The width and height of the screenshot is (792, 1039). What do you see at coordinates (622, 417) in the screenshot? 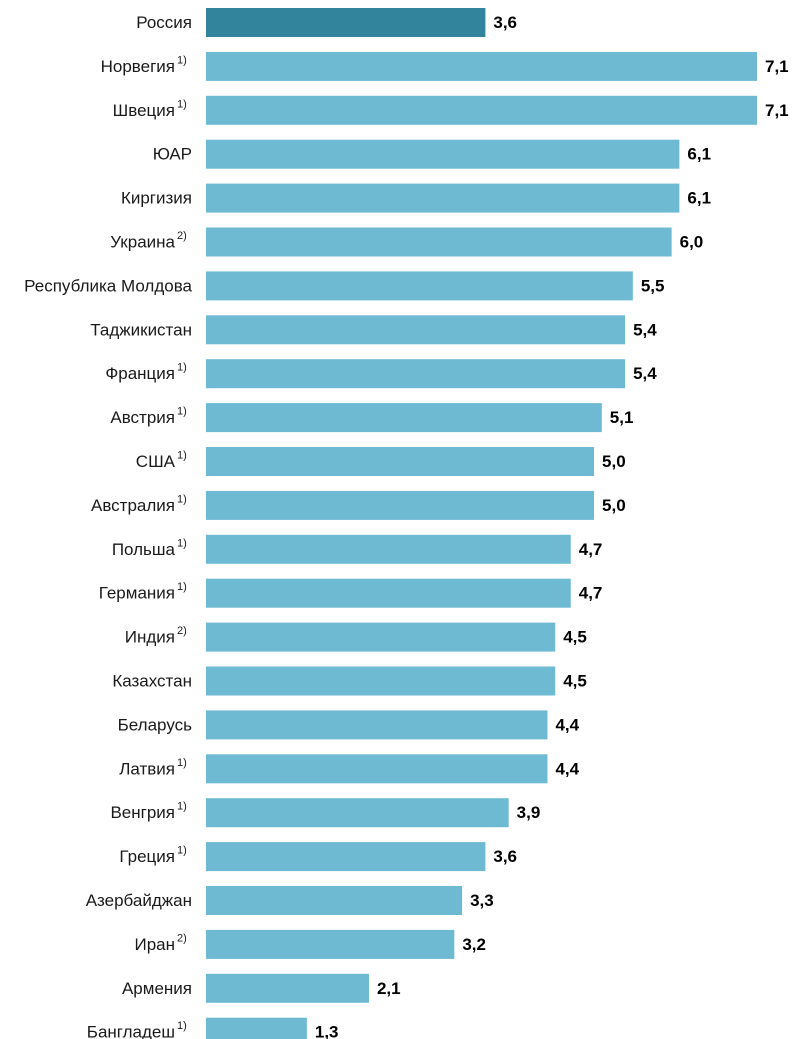
I see `value-label-10: 5,1` at bounding box center [622, 417].